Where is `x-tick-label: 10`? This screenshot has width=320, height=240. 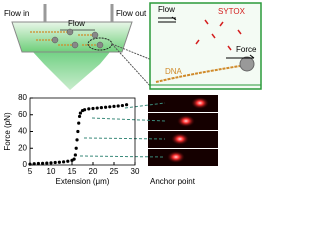 x-tick-label: 10 is located at coordinates (51, 171).